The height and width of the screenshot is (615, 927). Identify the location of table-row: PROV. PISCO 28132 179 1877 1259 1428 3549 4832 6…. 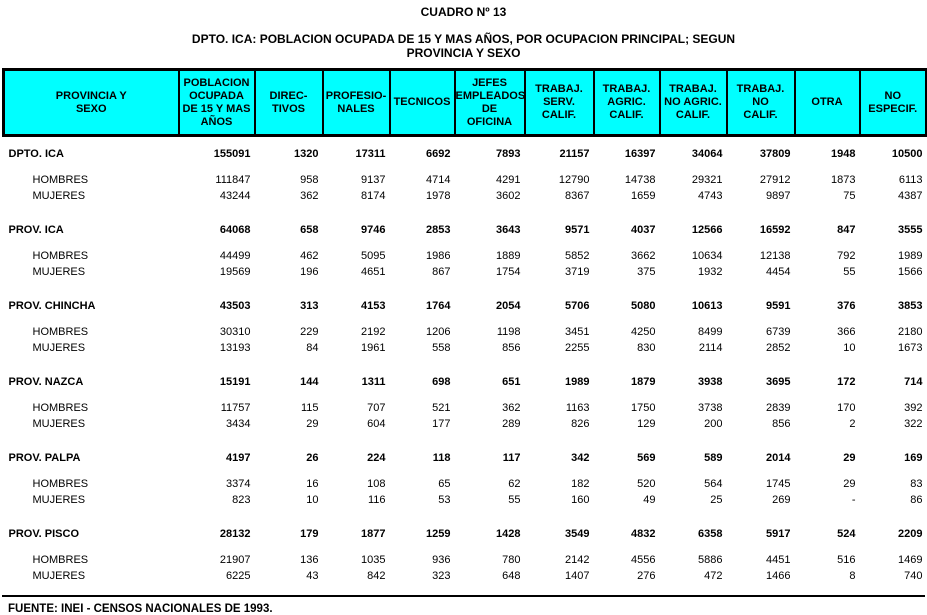
(465, 534).